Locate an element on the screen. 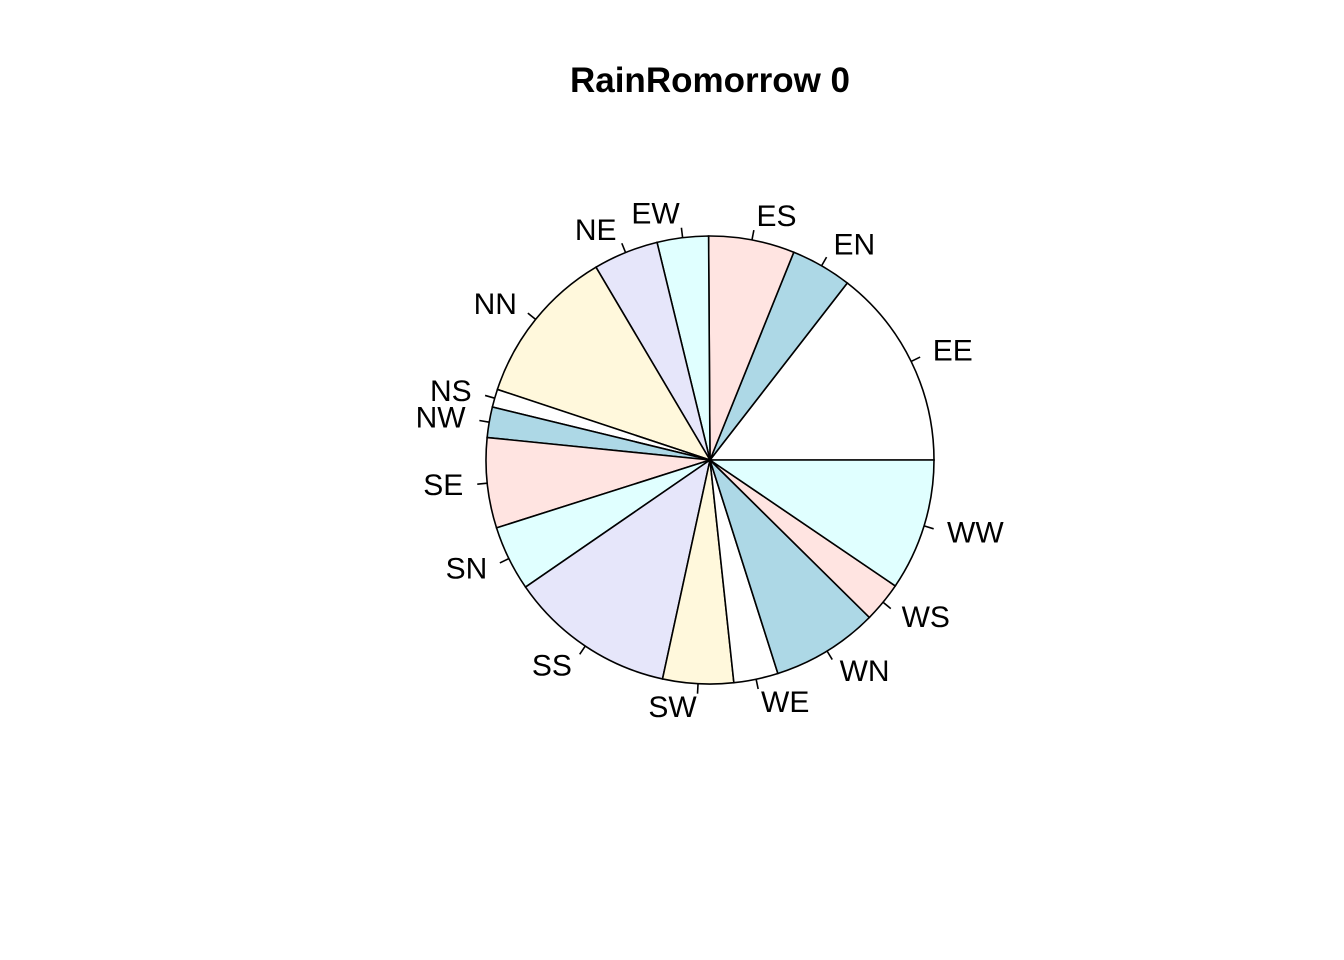  pie-label-ss: SS is located at coordinates (552, 665).